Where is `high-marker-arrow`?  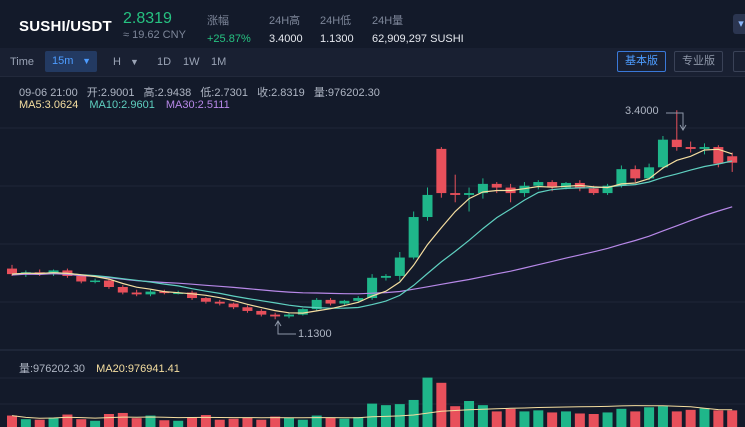
high-marker-arrow is located at coordinates (683, 127).